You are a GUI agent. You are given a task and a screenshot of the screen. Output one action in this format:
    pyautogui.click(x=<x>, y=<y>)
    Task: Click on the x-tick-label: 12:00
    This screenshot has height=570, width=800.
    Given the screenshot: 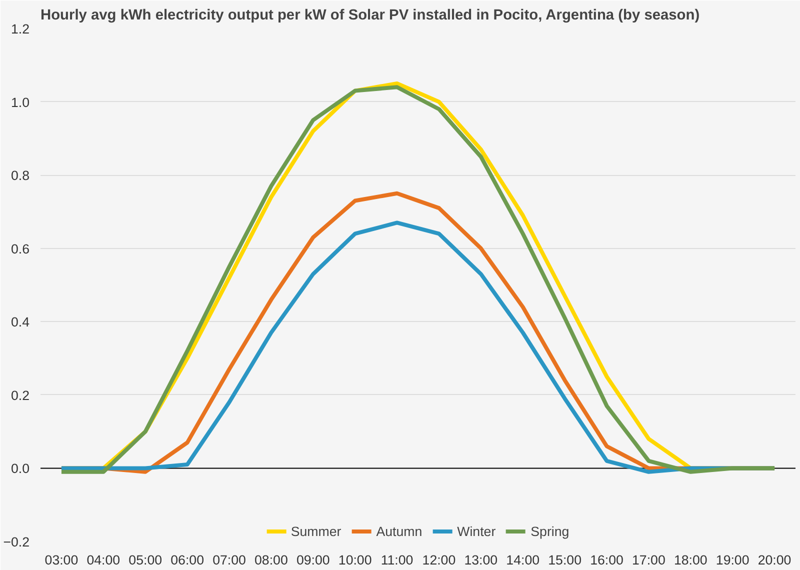 What is the action you would take?
    pyautogui.click(x=439, y=560)
    